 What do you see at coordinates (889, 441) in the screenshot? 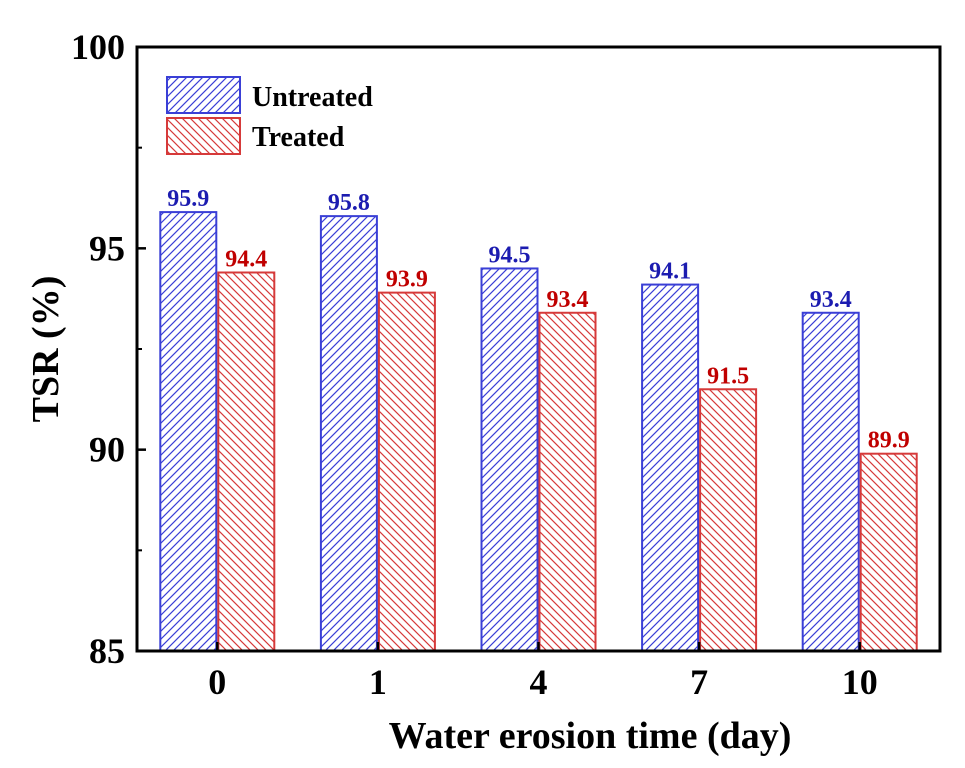
I see `data-label-treated-10: 89.9` at bounding box center [889, 441].